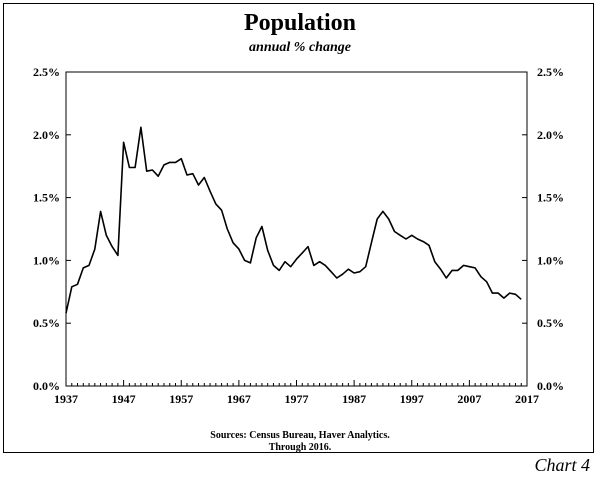  I want to click on x-tick-label: 1977, so click(297, 399).